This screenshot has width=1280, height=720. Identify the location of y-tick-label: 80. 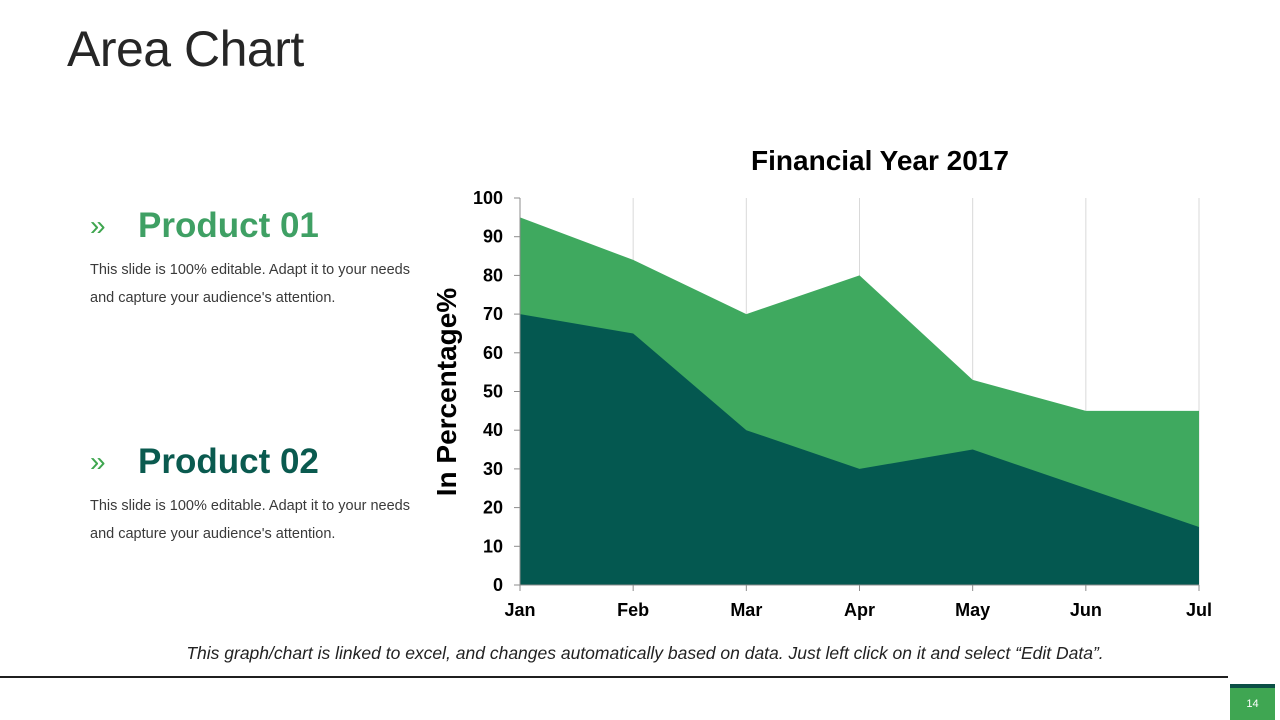
(493, 275).